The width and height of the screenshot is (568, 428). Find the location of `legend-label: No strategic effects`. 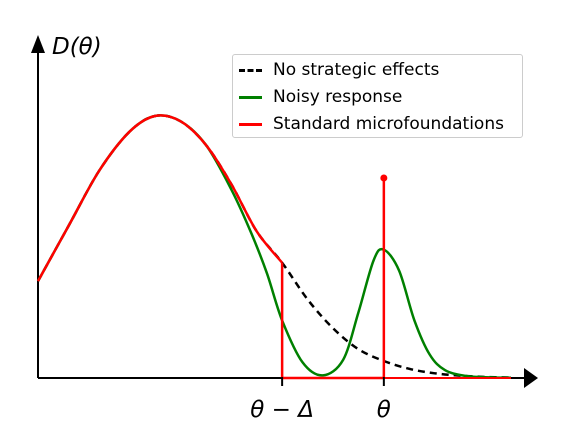

legend-label: No strategic effects is located at coordinates (356, 70).